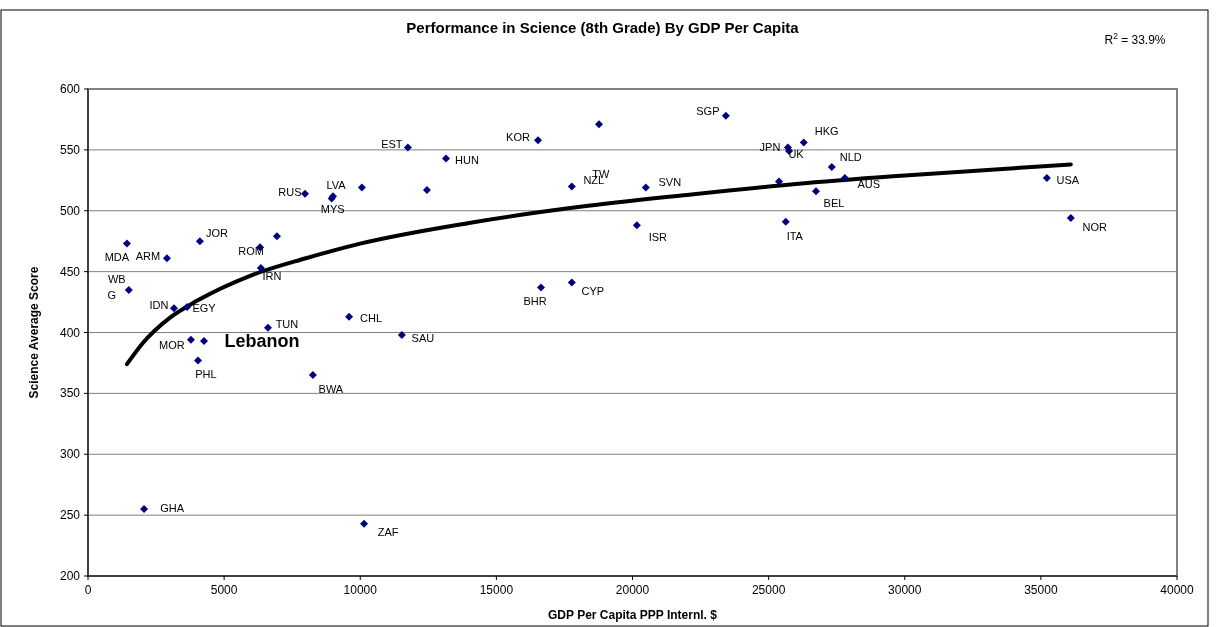 This screenshot has height=627, width=1216. I want to click on annotation: HUN, so click(467, 160).